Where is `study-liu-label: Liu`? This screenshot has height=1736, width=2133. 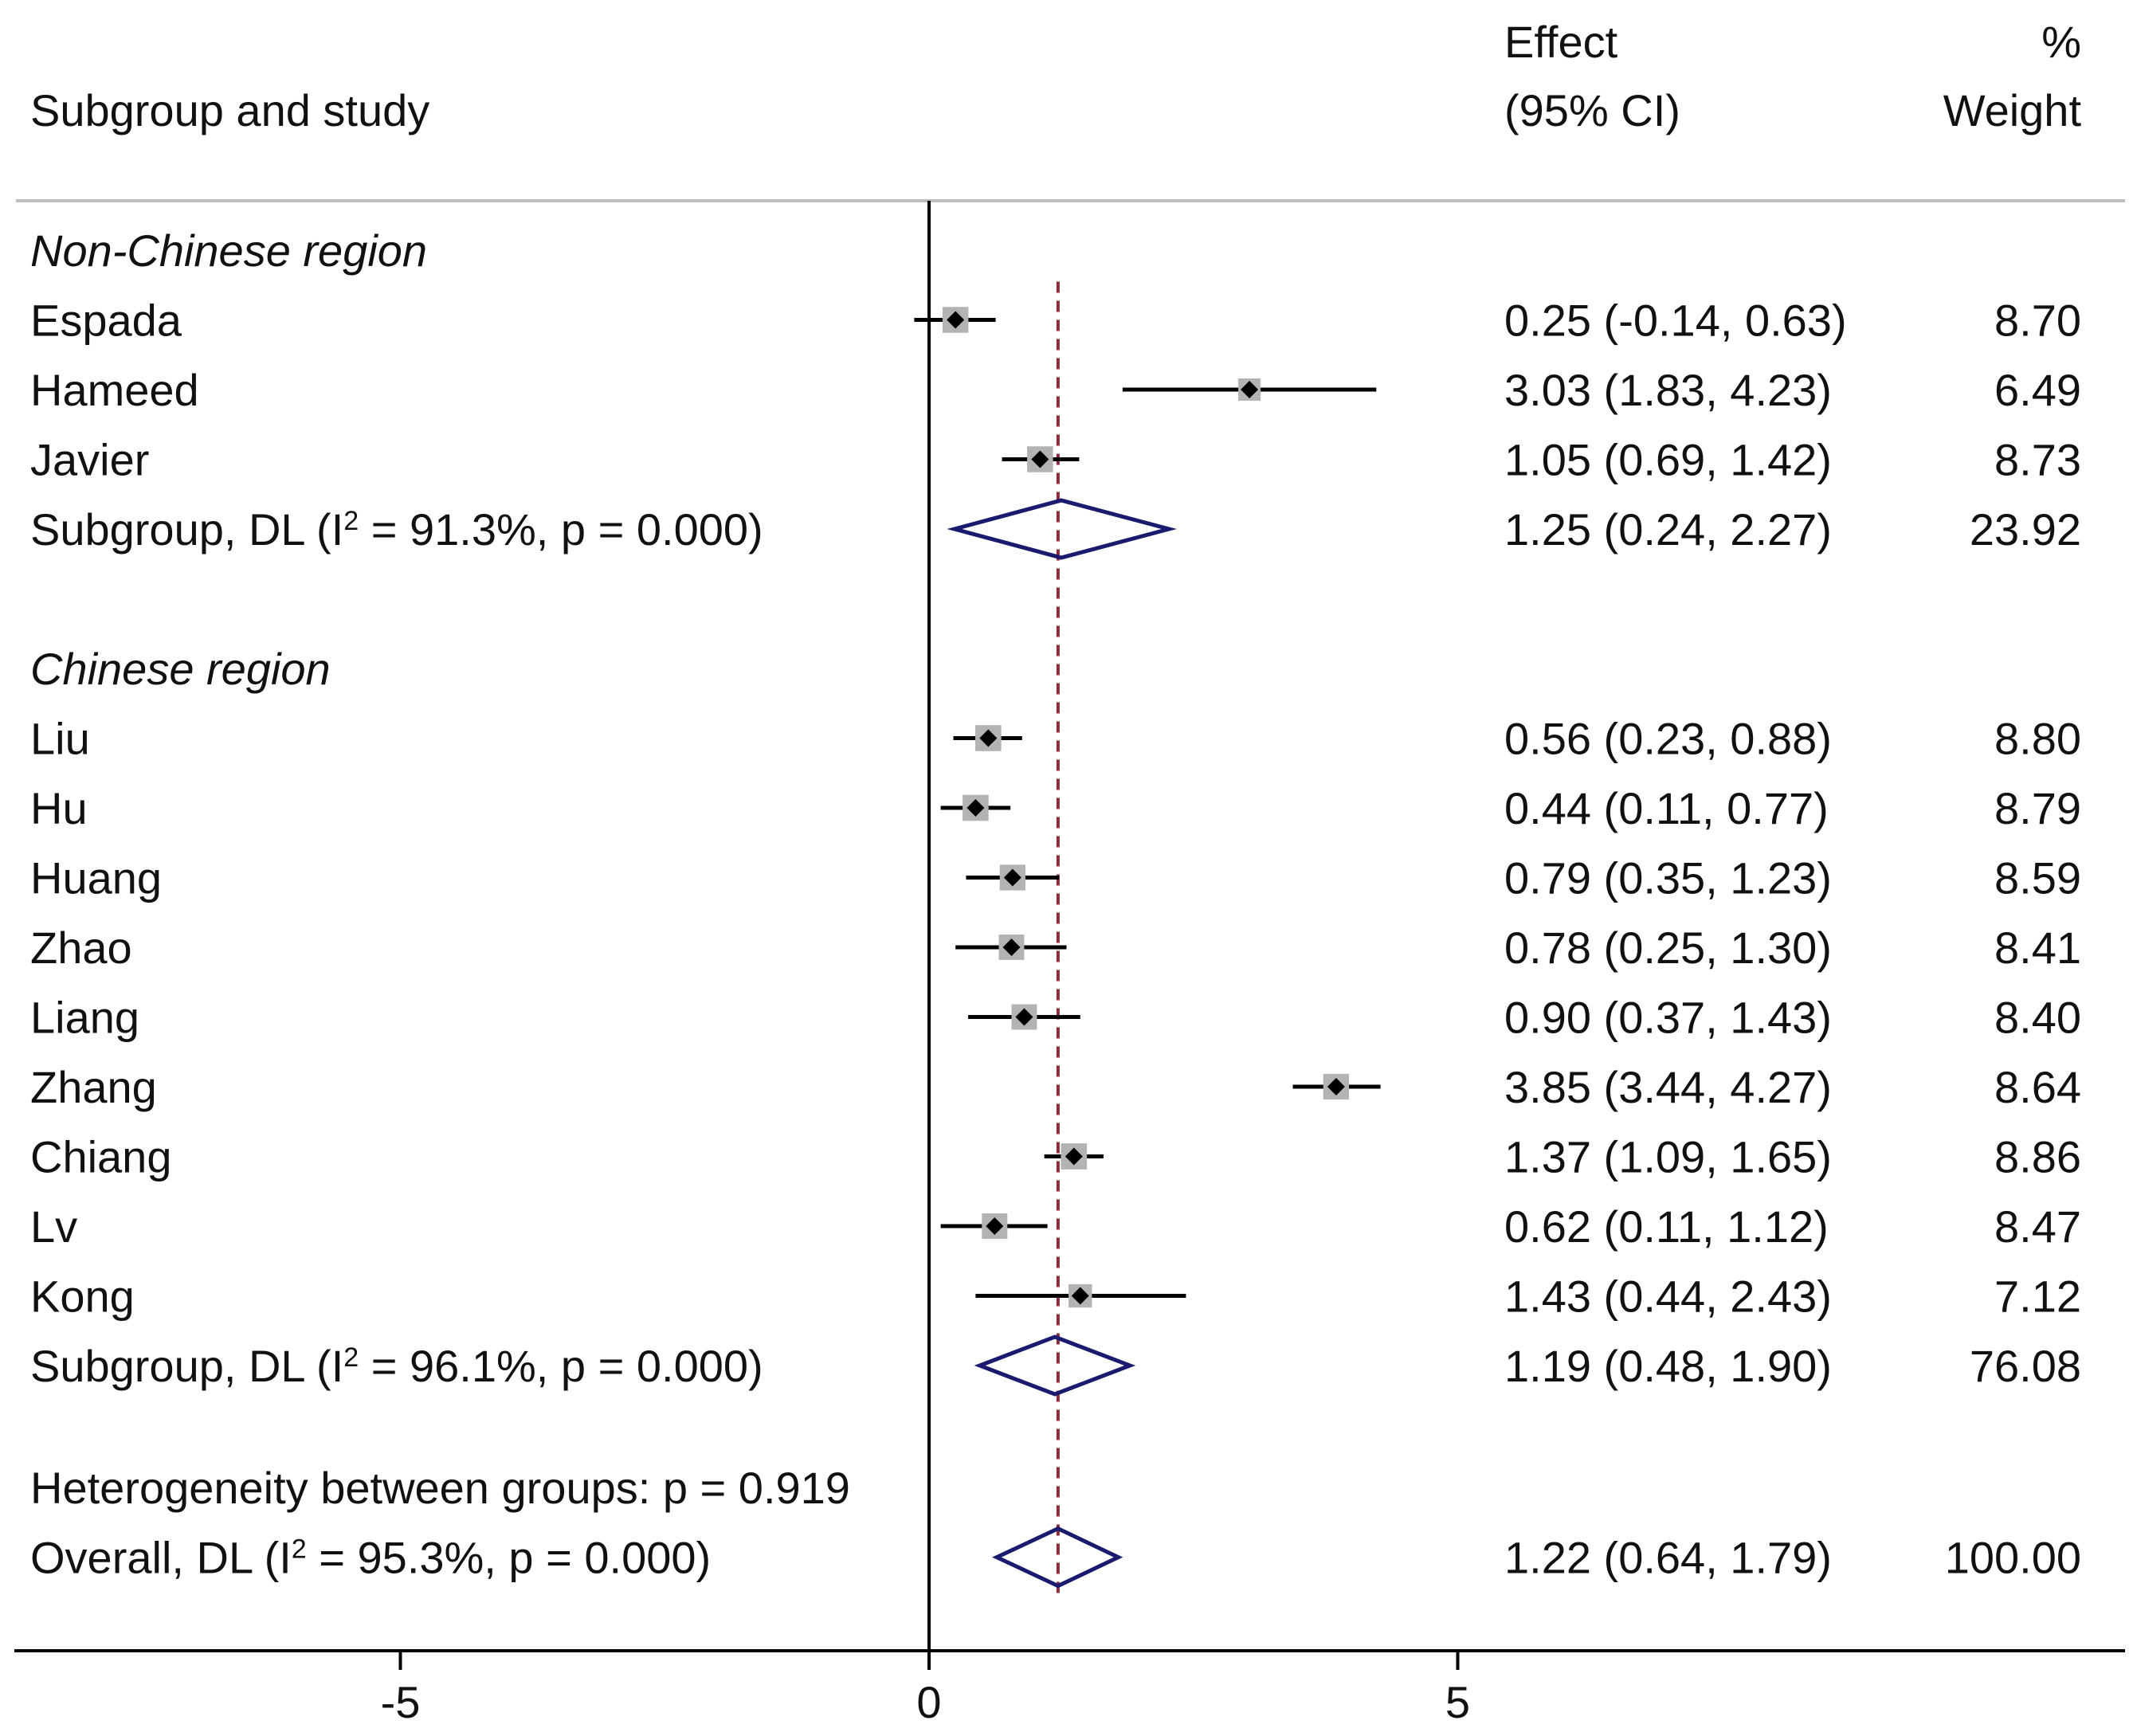
study-liu-label: Liu is located at coordinates (60, 739).